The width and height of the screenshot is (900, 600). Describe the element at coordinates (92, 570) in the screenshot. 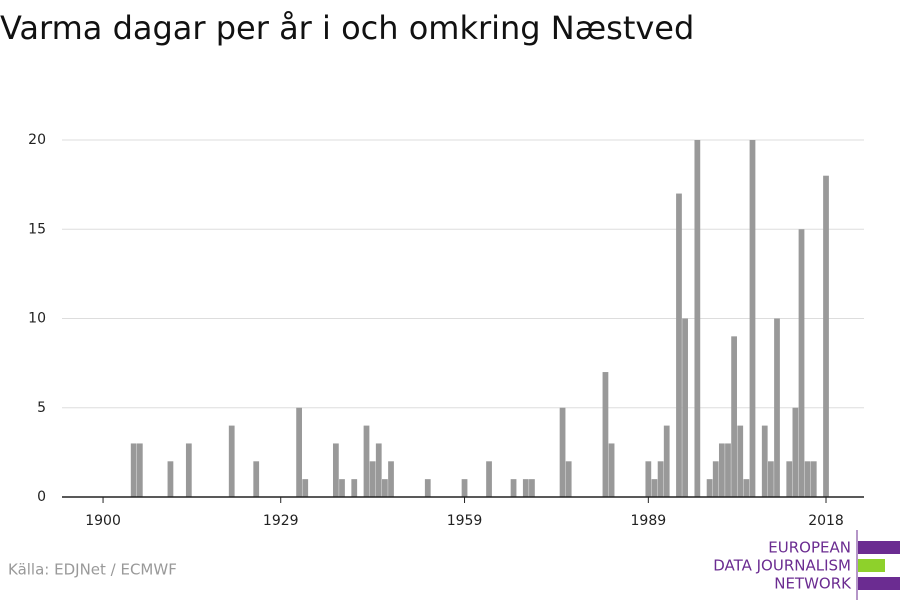

I see `source: Källa: EDJNet / ECMWF` at that location.